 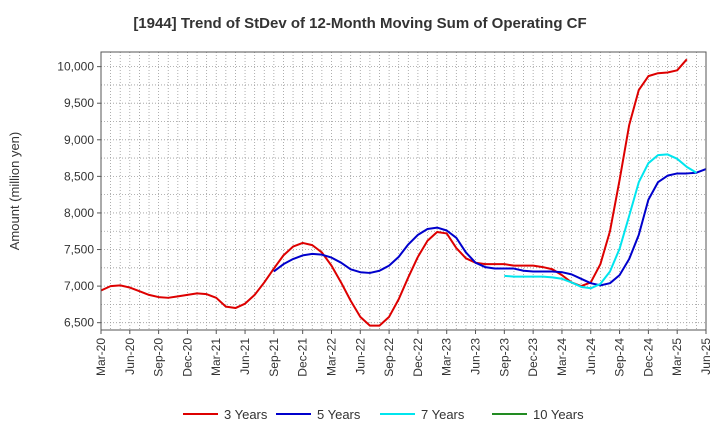 What do you see at coordinates (558, 414) in the screenshot?
I see `legend-label-10-years: 10 Years` at bounding box center [558, 414].